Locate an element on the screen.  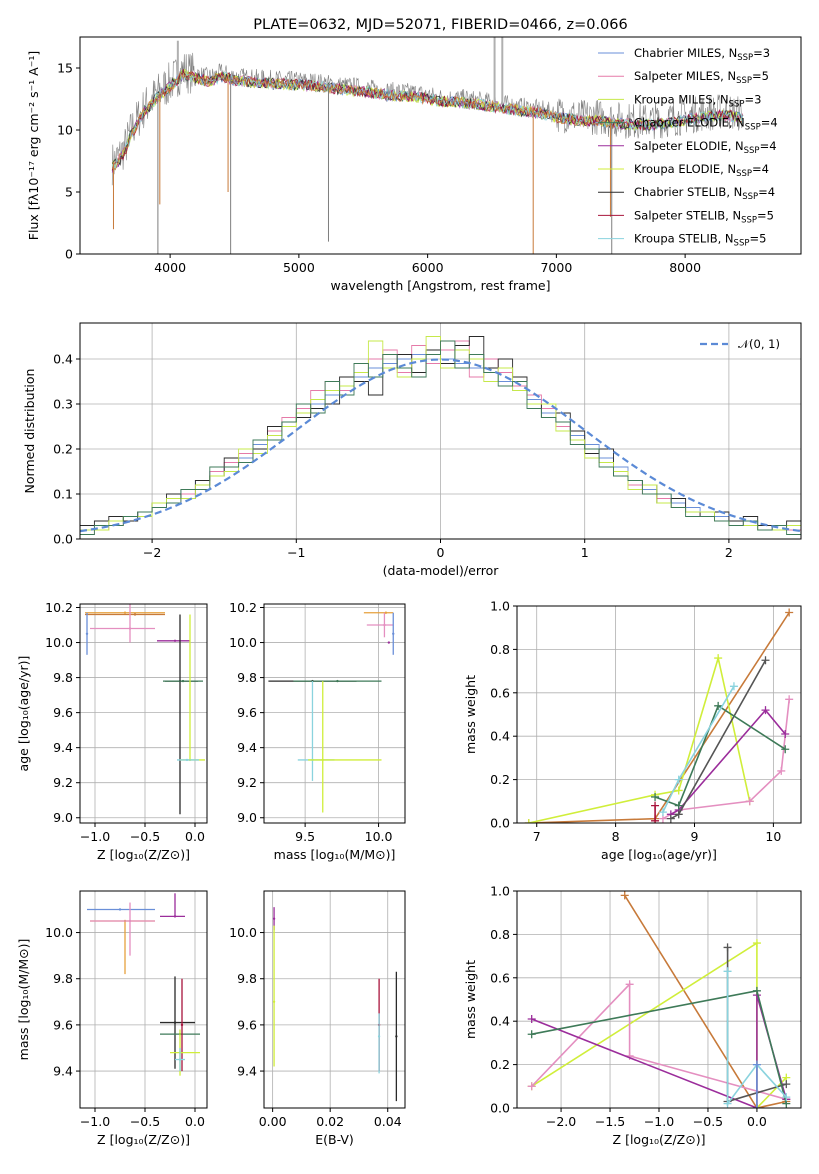
residual-hist-xtick-label-1: −1 is located at coordinates (296, 552).